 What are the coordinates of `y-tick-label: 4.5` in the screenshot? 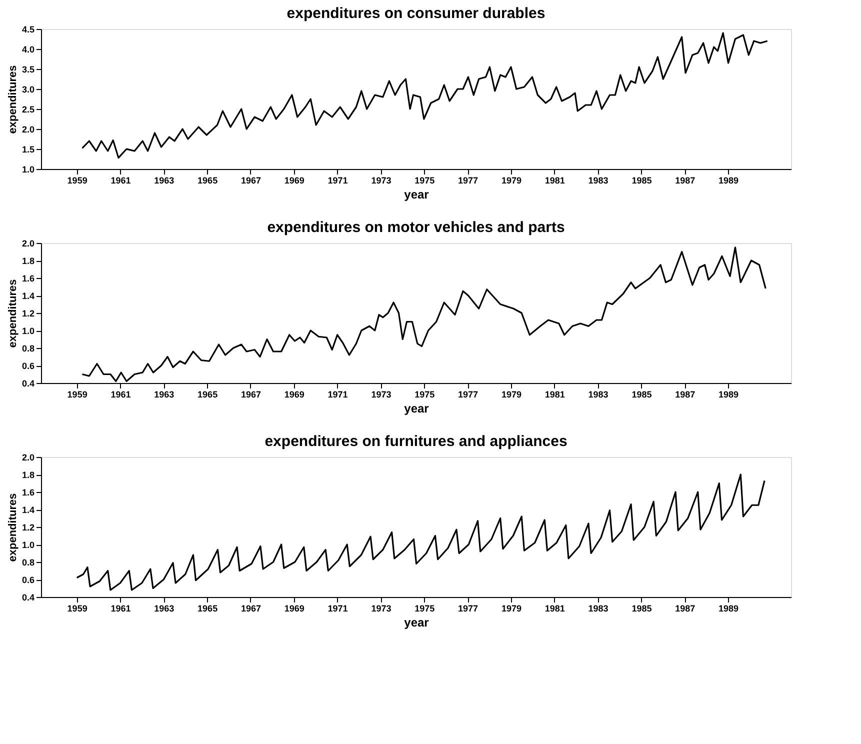 It's located at (28, 29).